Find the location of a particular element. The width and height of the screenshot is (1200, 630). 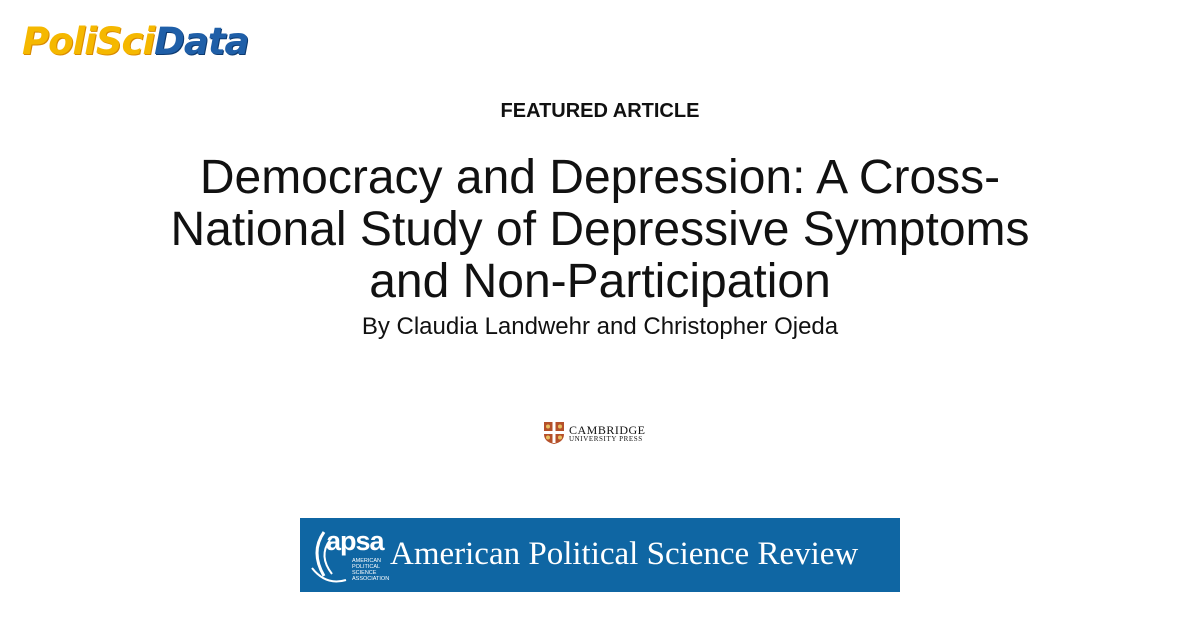

publisher-logo: CAMBRIDGE UNIVERSITY PRESS is located at coordinates (594, 433).